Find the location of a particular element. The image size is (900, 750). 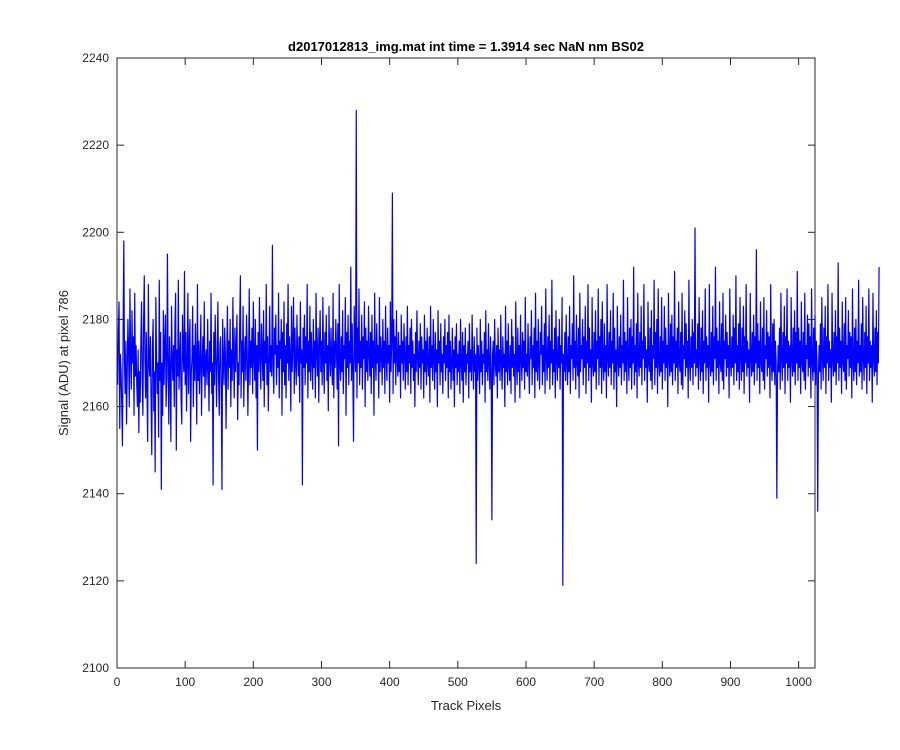

x-tick-label: 0 is located at coordinates (117, 682).